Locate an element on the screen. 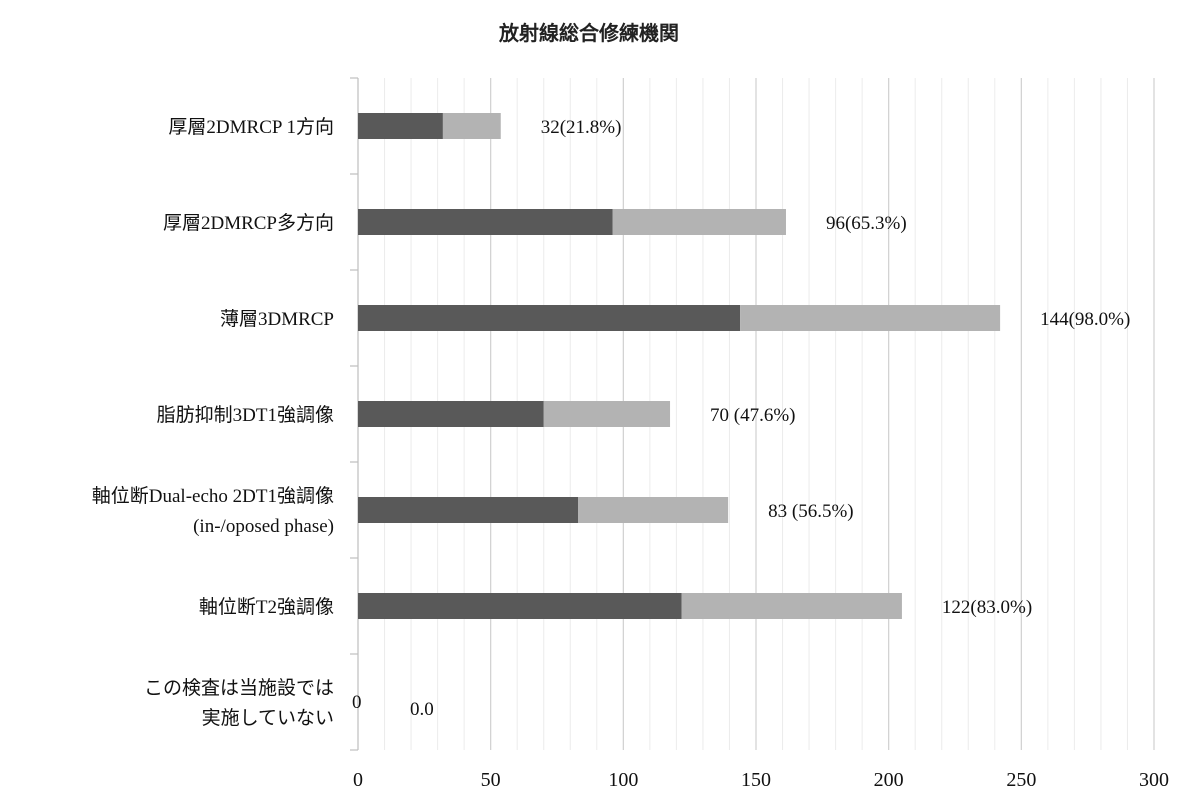  y-axis is located at coordinates (354, 414).